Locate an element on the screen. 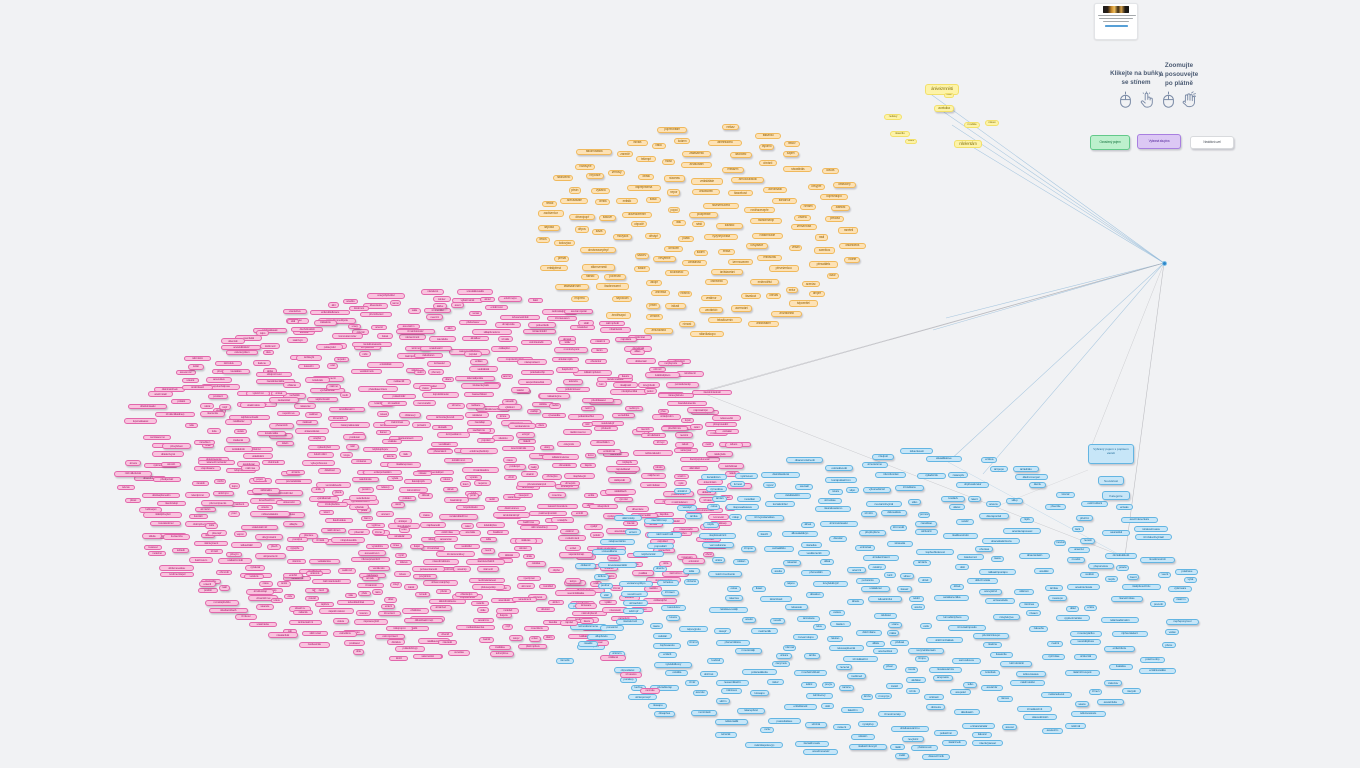  graph-node: nánátelár is located at coordinates (399, 536).